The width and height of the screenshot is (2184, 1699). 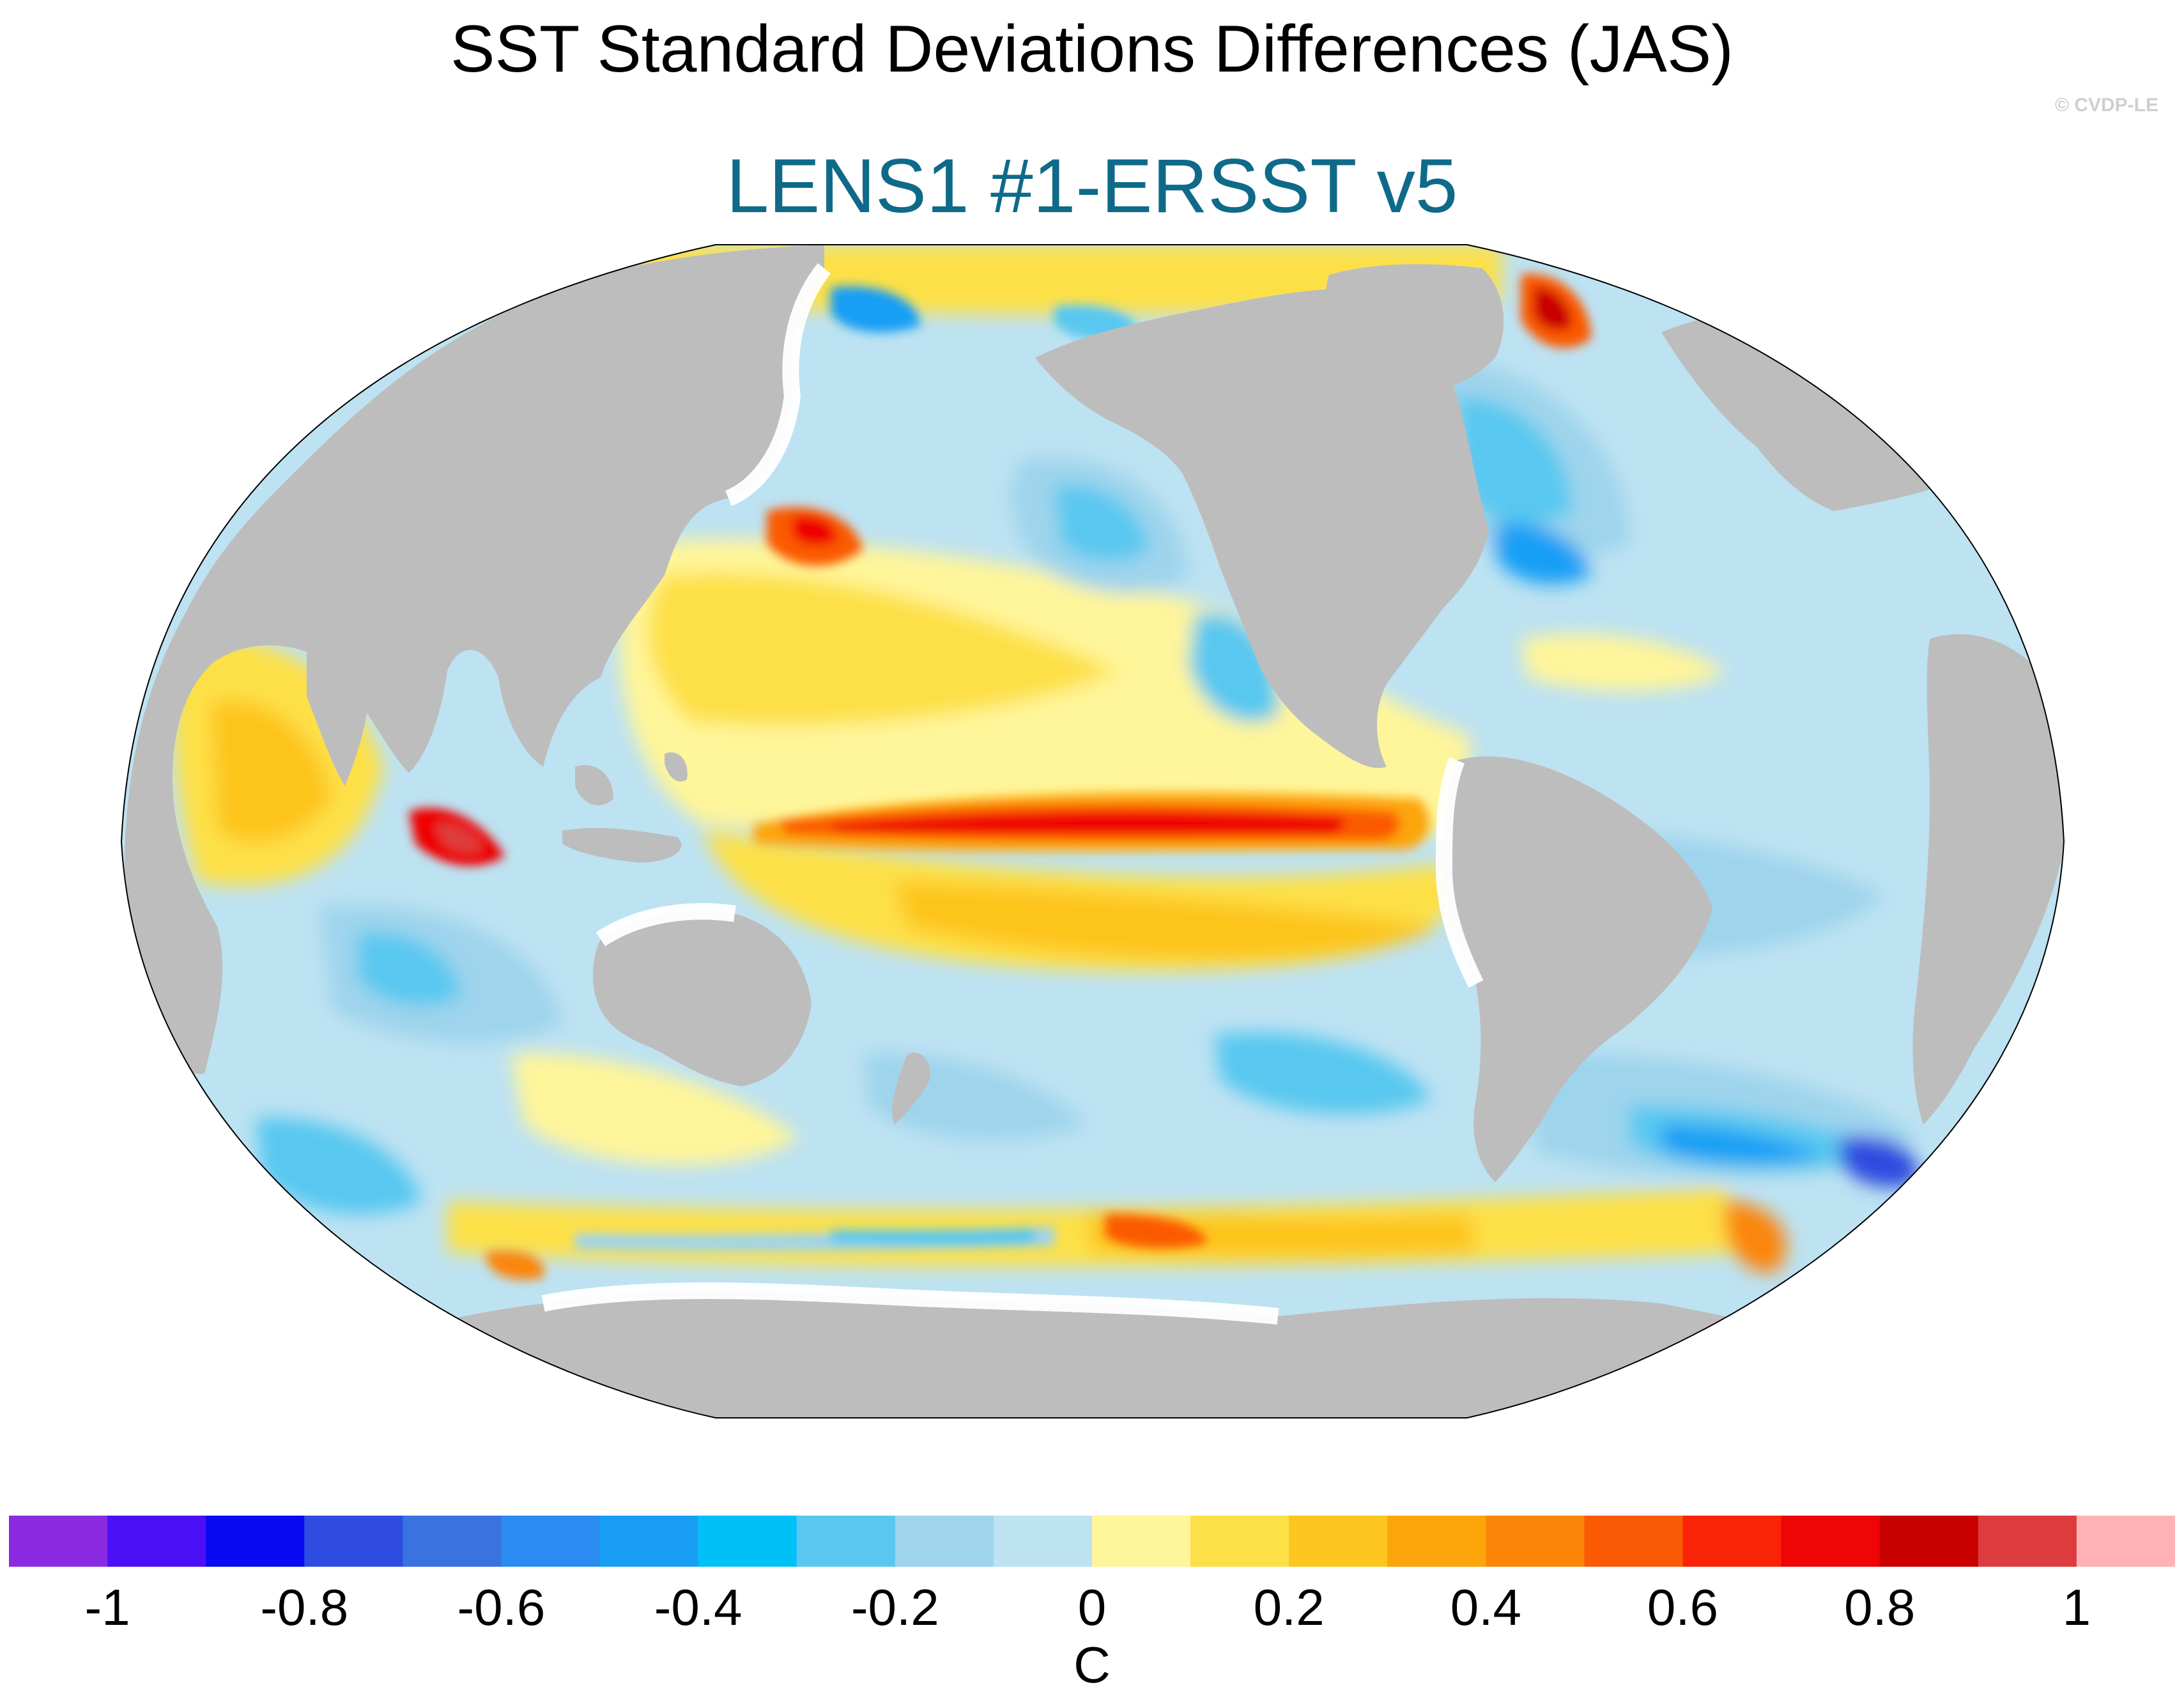 I want to click on land-new-zealand, so click(x=911, y=1088).